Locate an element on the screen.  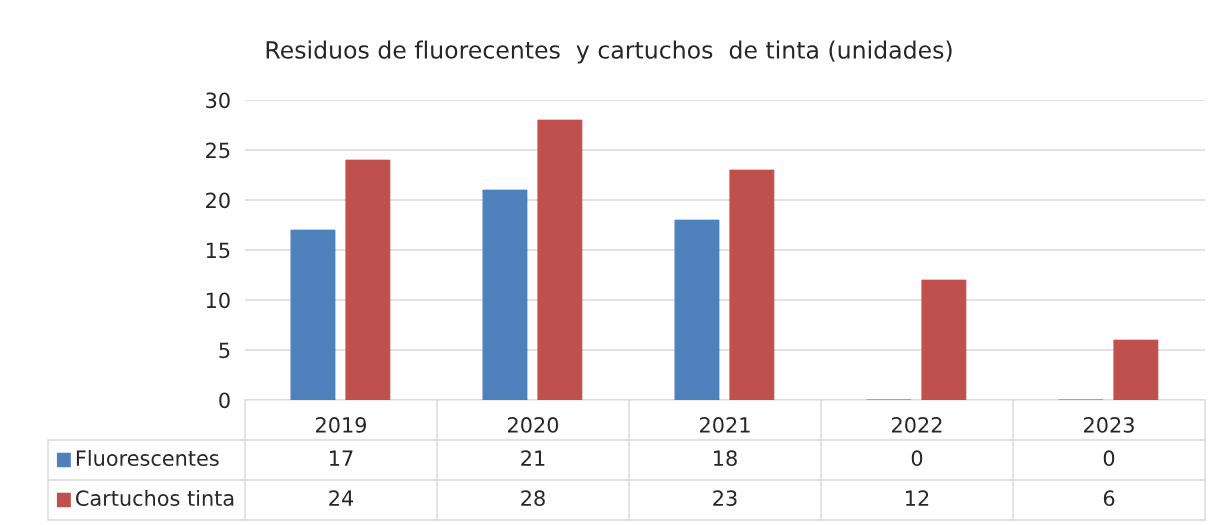
data-label: 23 is located at coordinates (725, 498).